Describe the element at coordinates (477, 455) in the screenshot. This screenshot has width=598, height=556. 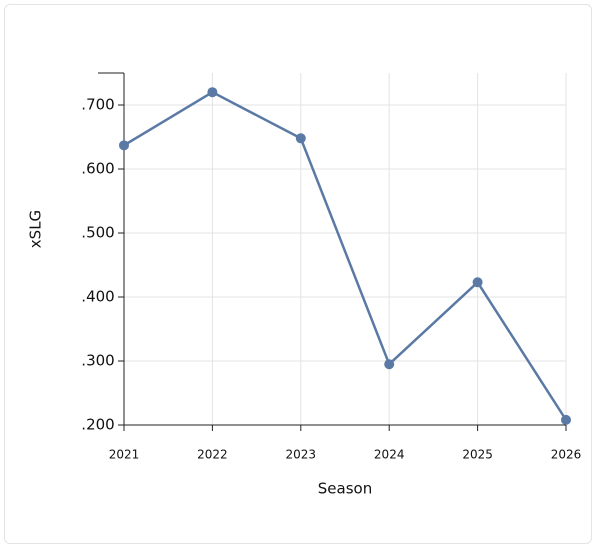
I see `x-tick-label: 2025` at that location.